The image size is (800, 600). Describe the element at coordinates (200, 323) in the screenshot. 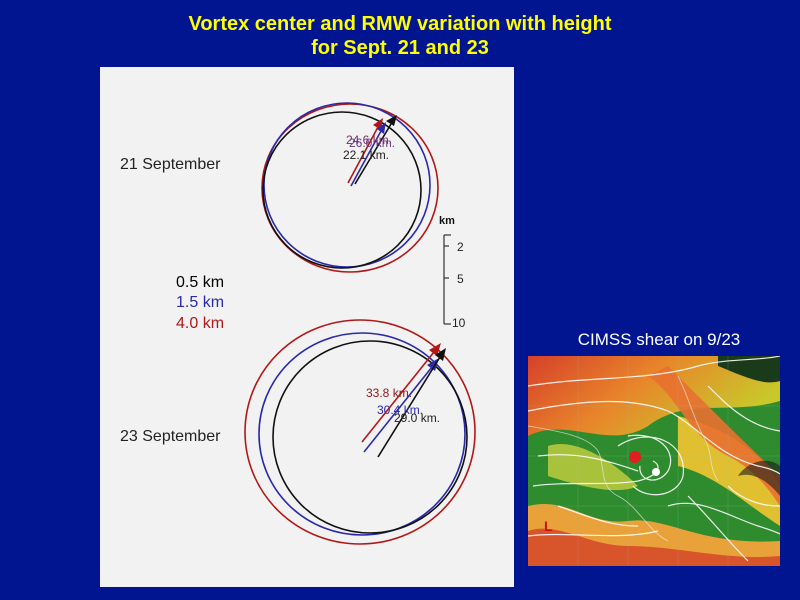

I see `legend-4-0km: 4.0 km` at that location.